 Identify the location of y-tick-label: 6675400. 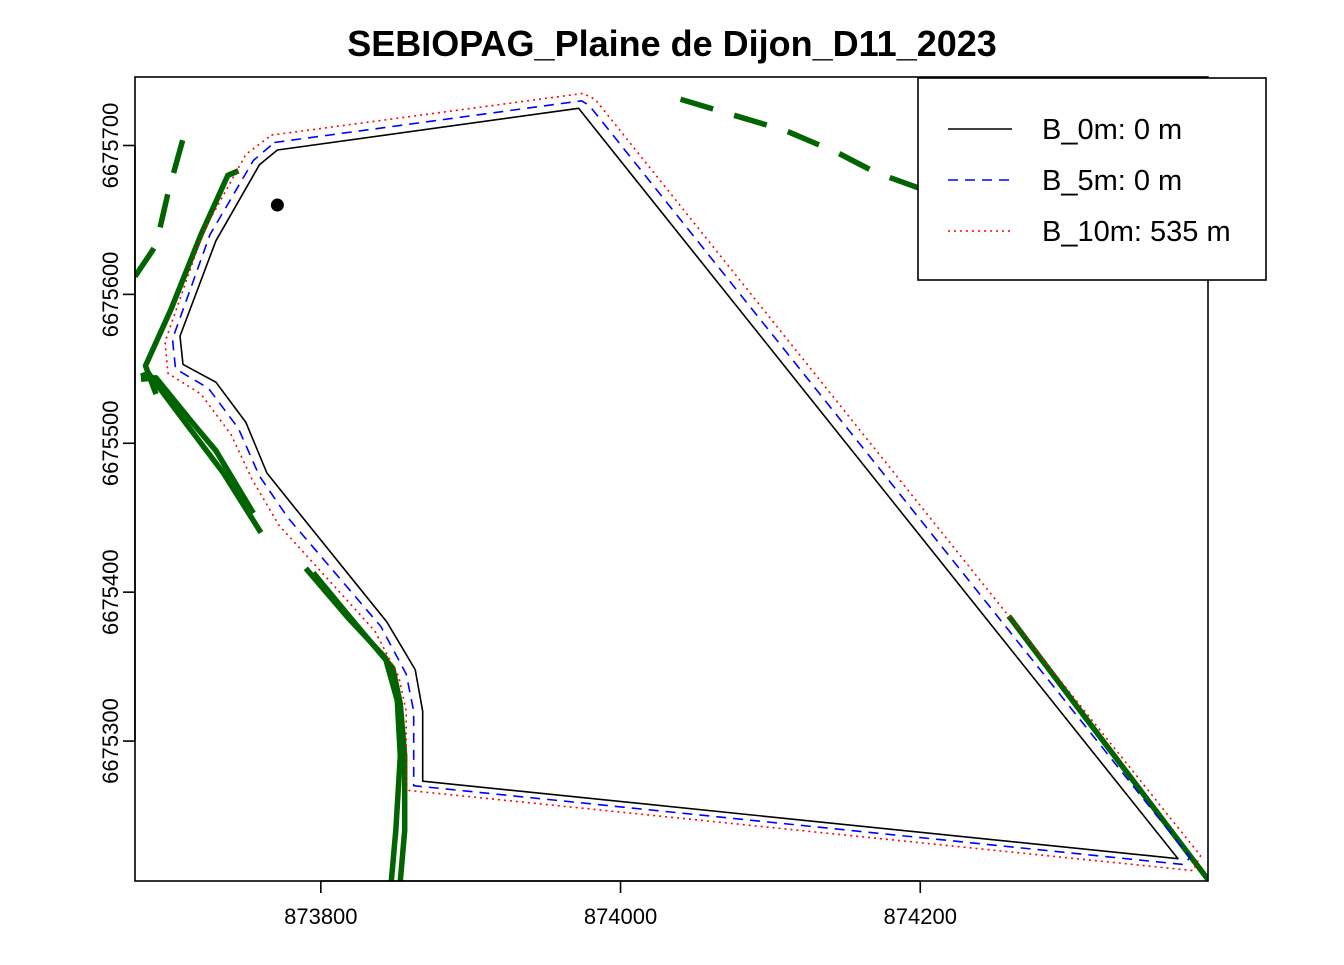
(110, 592).